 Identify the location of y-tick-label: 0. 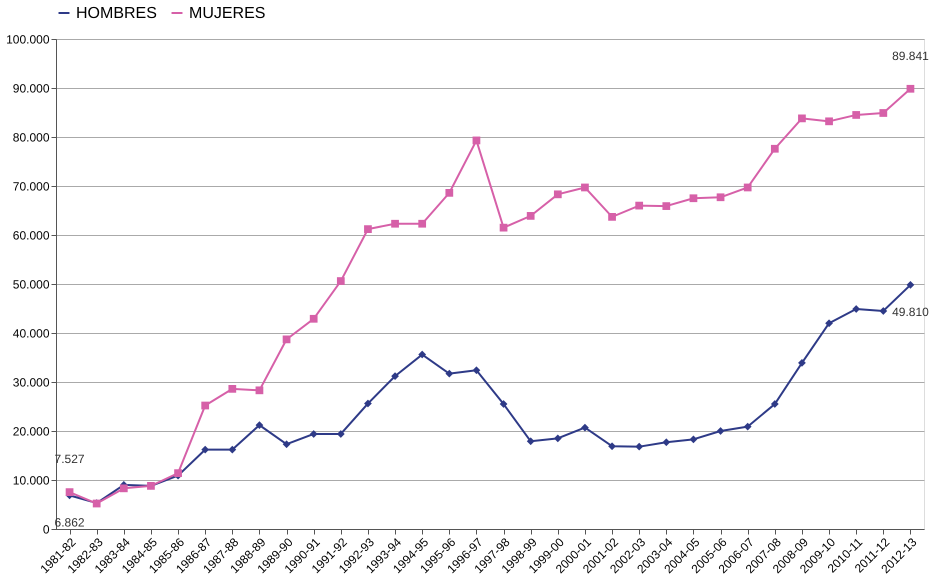
(46, 529).